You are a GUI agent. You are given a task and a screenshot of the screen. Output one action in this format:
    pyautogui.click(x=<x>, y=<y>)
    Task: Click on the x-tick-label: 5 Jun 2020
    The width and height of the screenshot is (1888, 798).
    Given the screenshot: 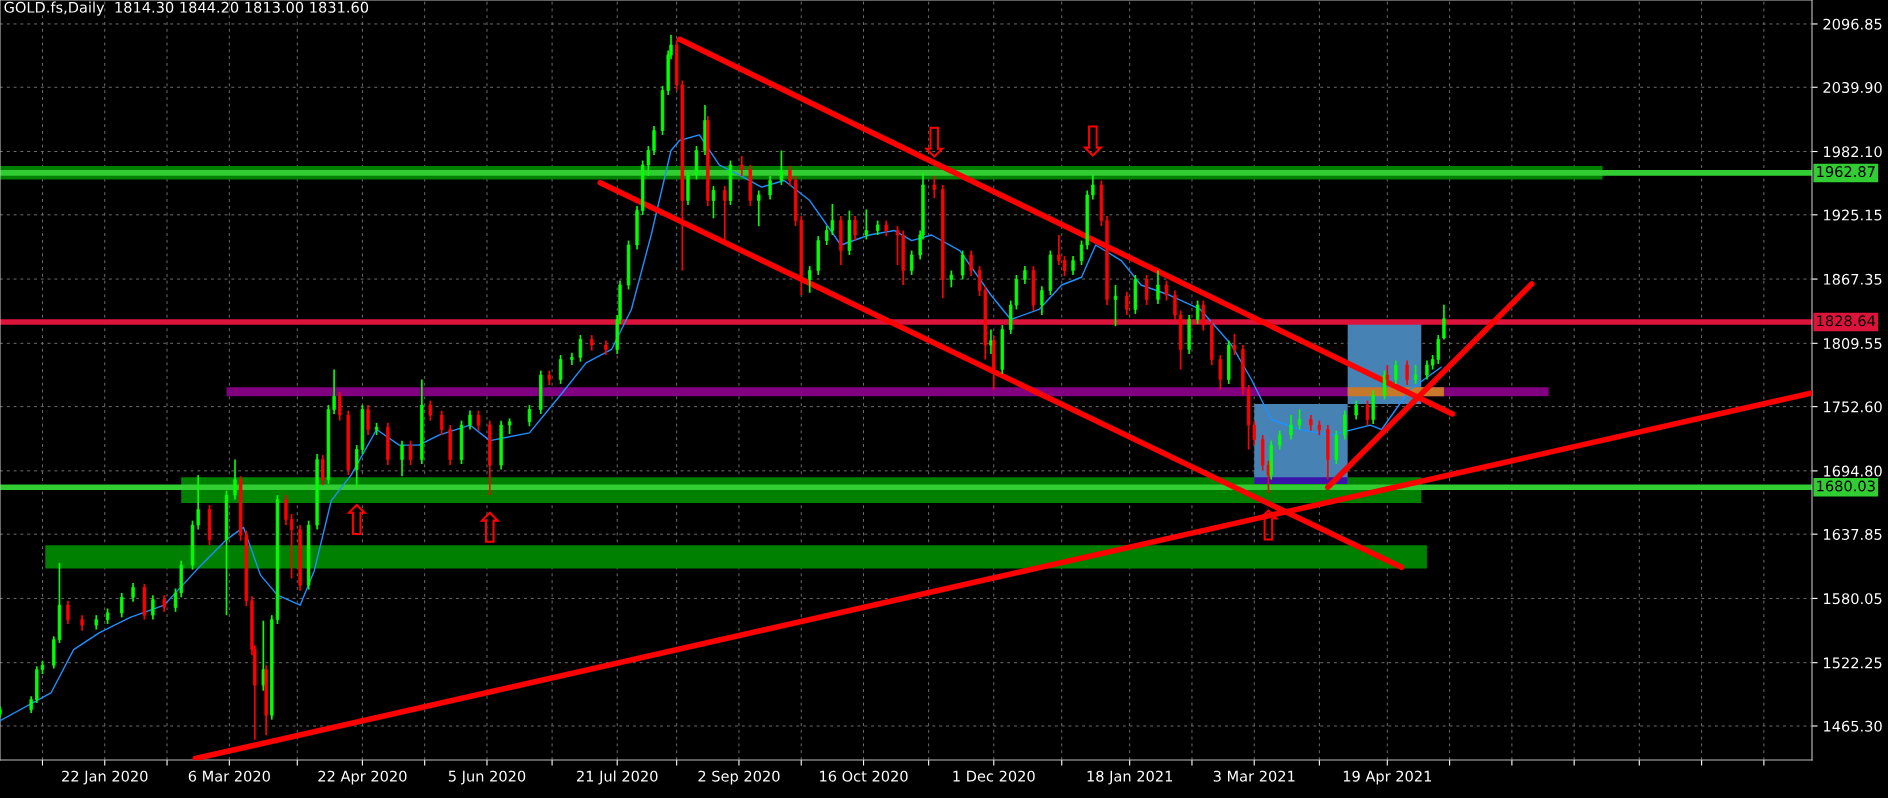 What is the action you would take?
    pyautogui.click(x=487, y=777)
    